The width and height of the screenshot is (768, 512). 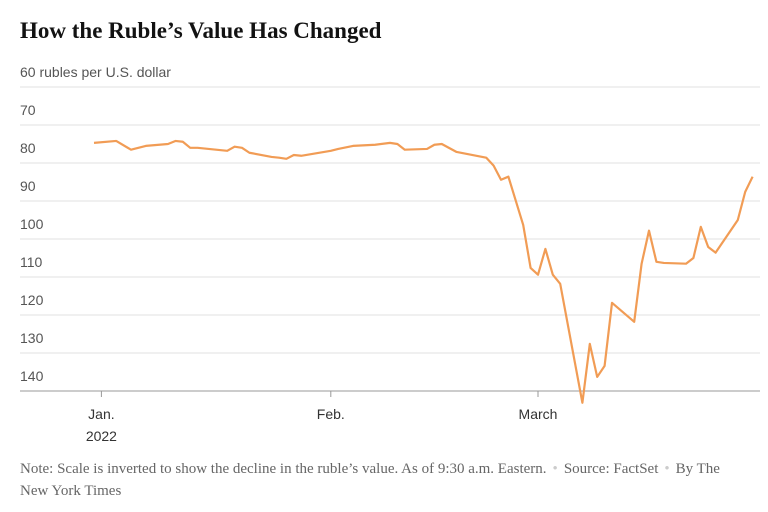 I want to click on y-tick-label: 100, so click(x=32, y=224).